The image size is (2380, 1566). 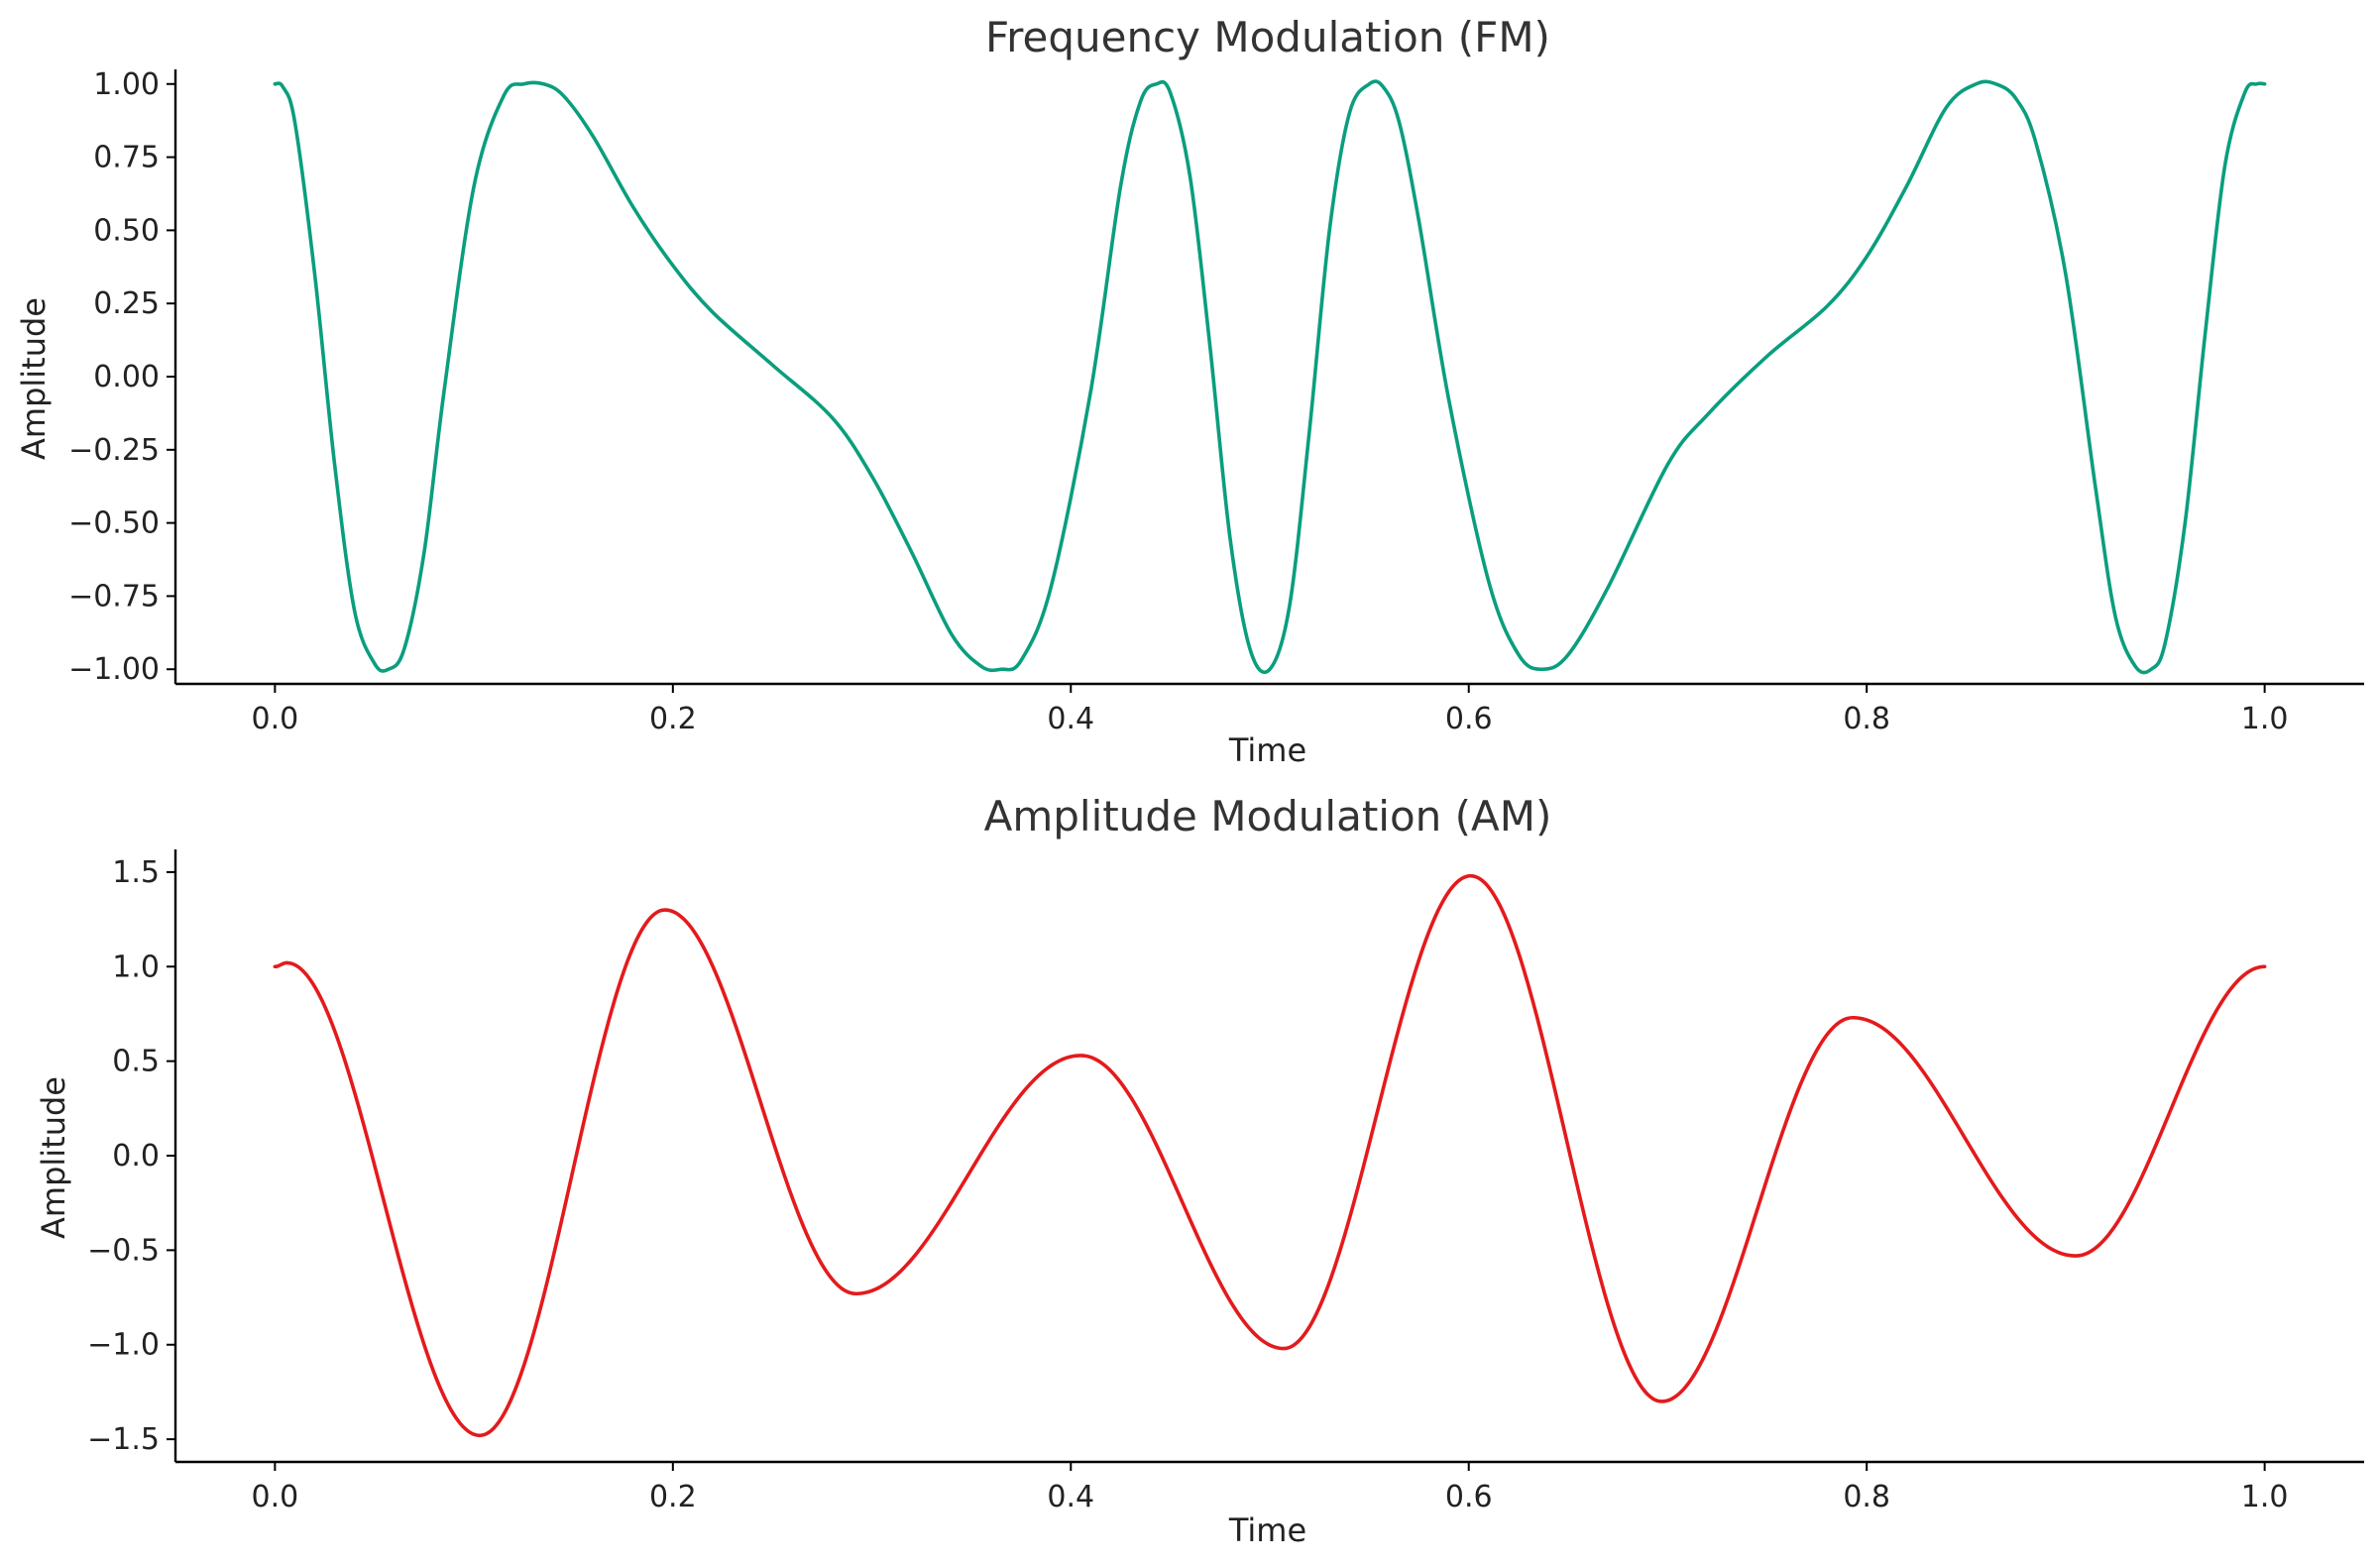 What do you see at coordinates (2265, 719) in the screenshot?
I see `fm-x-tick-label: 1.0` at bounding box center [2265, 719].